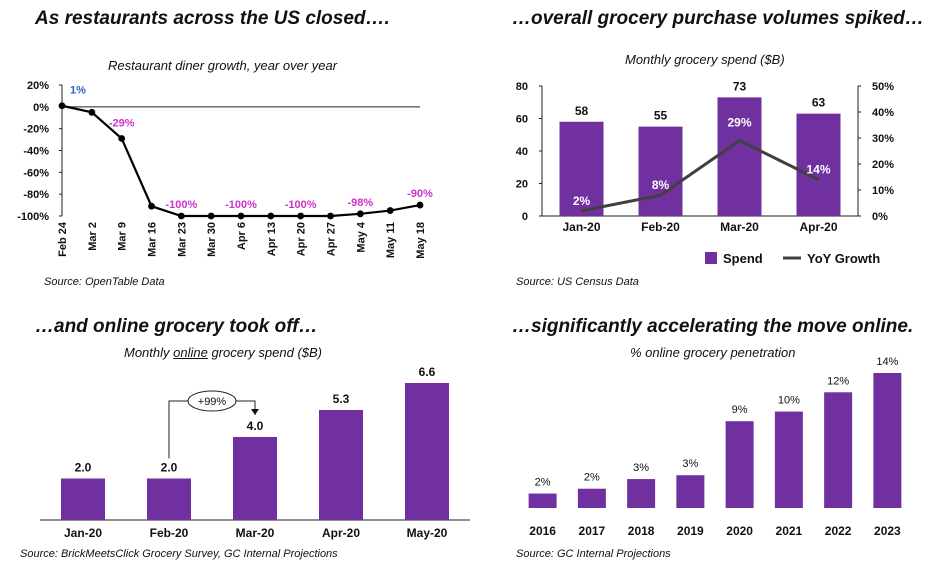 This screenshot has width=937, height=571. Describe the element at coordinates (661, 116) in the screenshot. I see `spend-bar-label: 55` at that location.